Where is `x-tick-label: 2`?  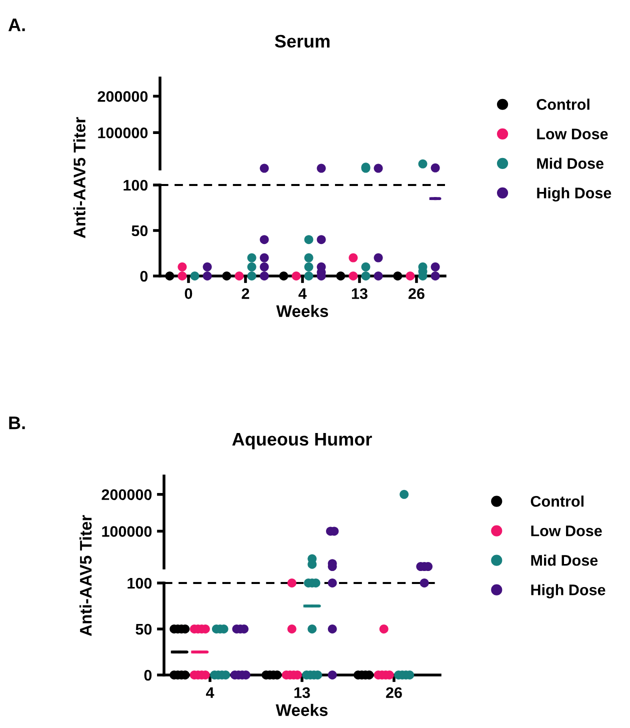 x-tick-label: 2 is located at coordinates (246, 293).